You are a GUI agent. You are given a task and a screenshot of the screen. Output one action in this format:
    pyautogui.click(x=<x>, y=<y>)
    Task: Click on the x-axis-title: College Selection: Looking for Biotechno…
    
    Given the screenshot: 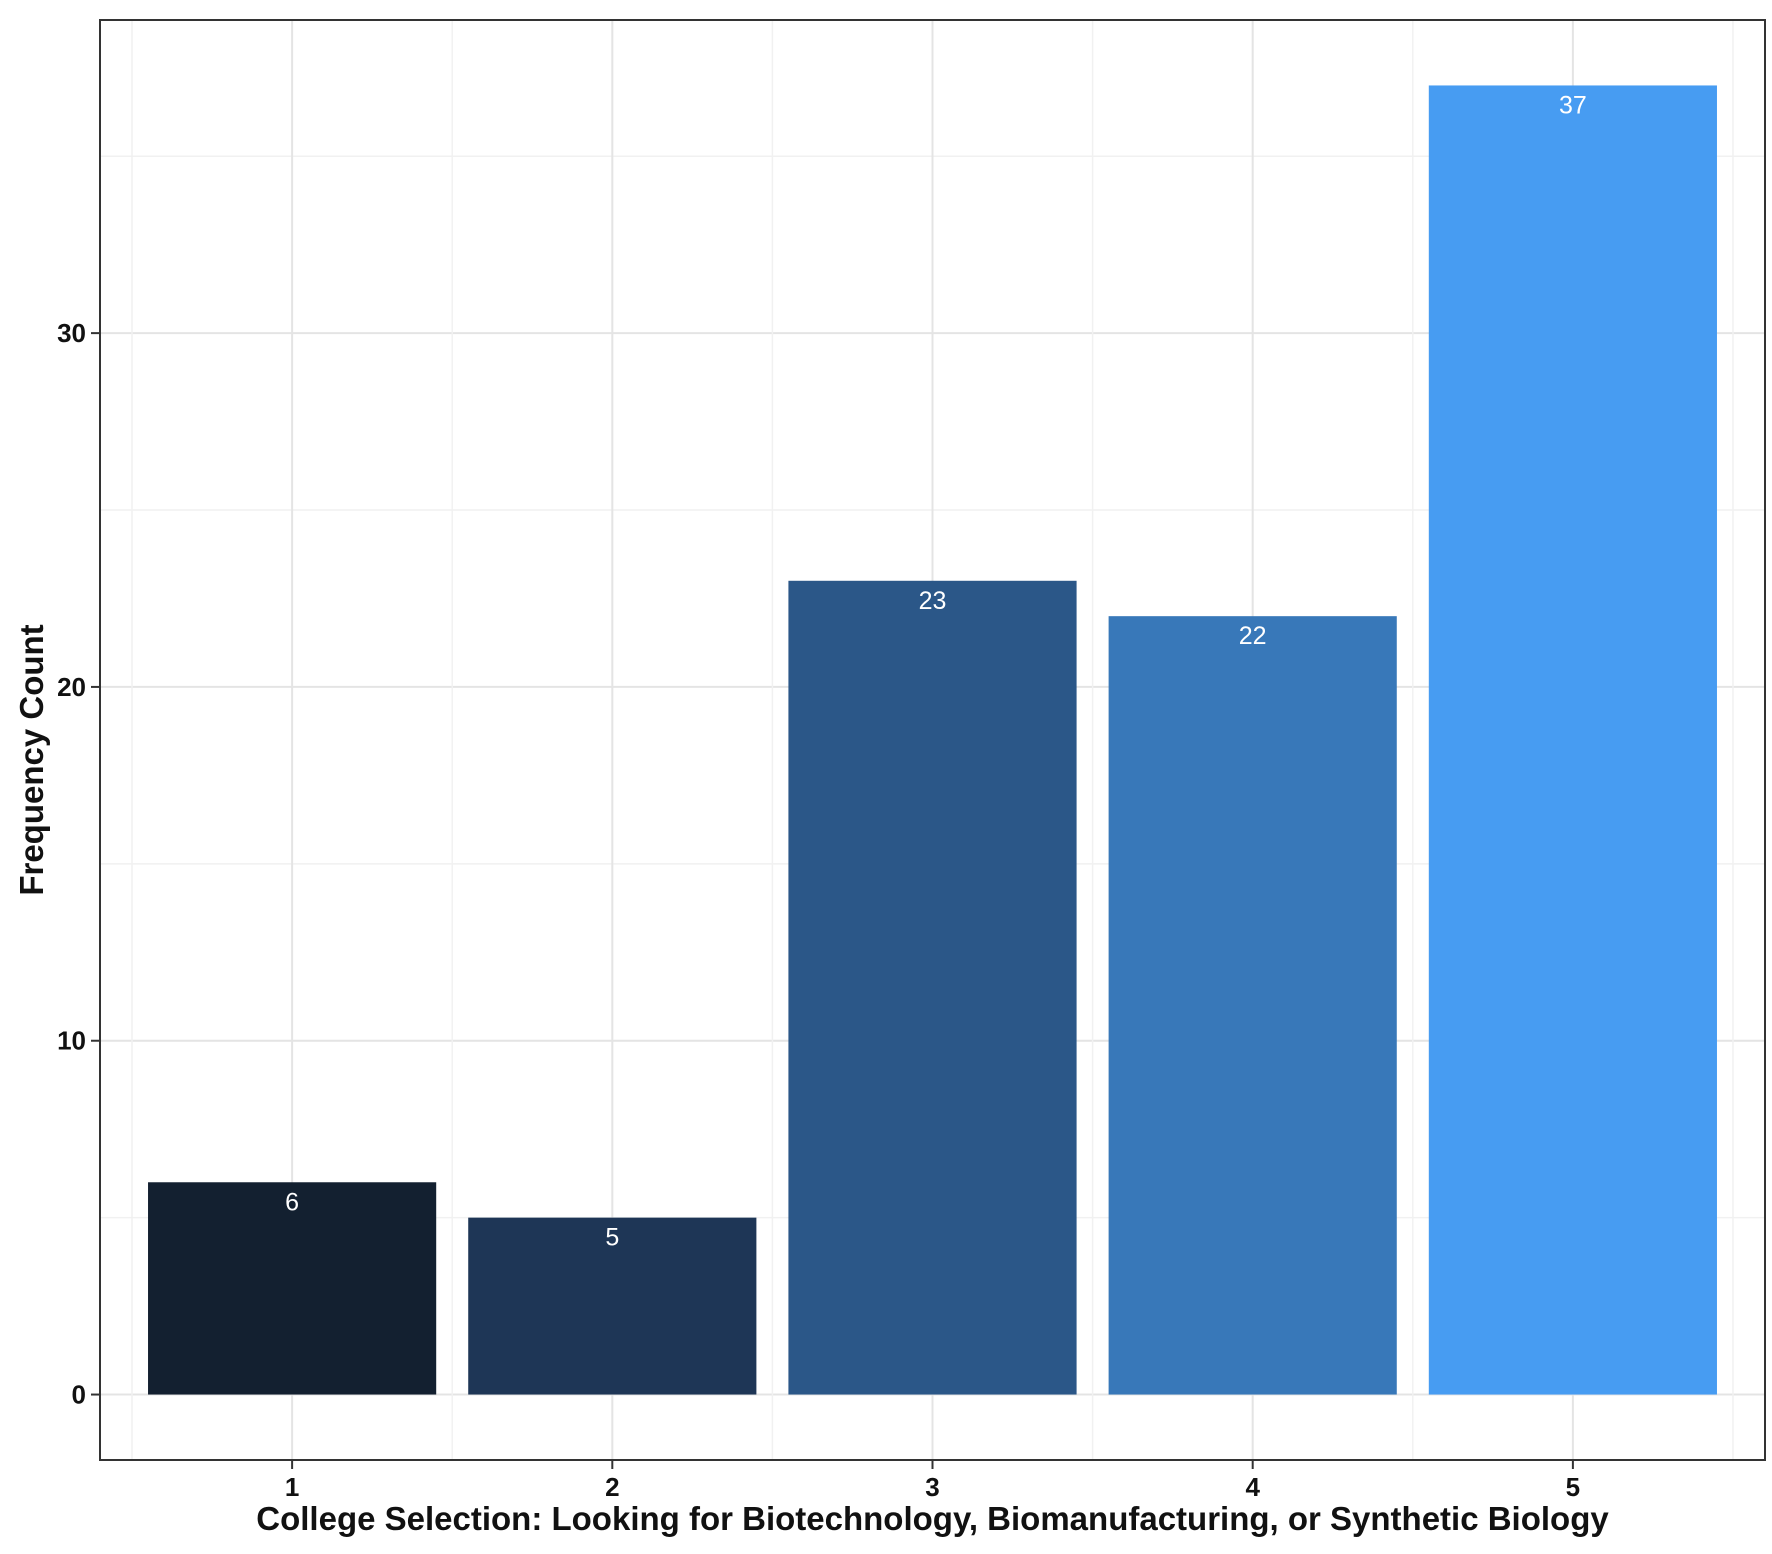 What is the action you would take?
    pyautogui.click(x=932, y=1518)
    